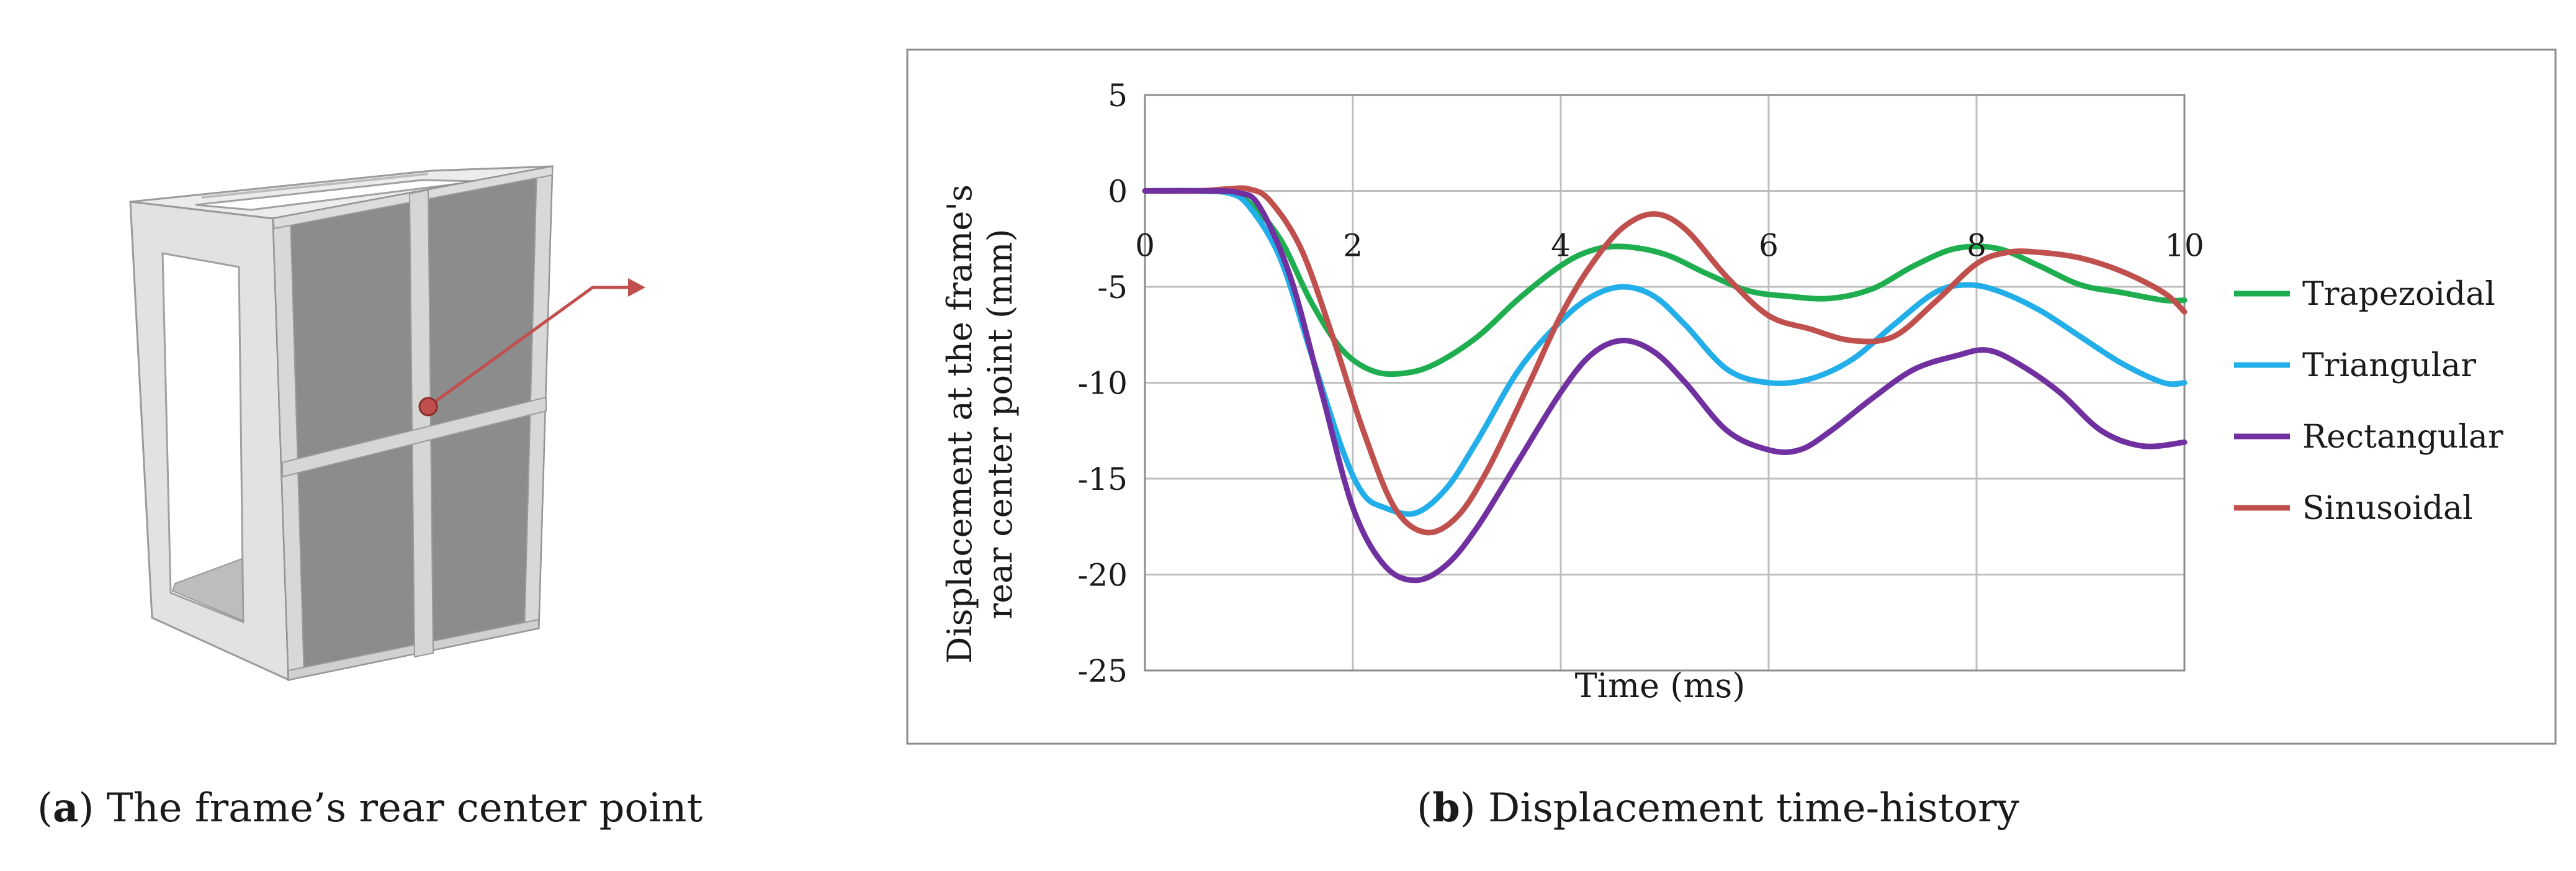  Describe the element at coordinates (2398, 294) in the screenshot. I see `legend-label-trapezoidal: Trapezoidal` at that location.